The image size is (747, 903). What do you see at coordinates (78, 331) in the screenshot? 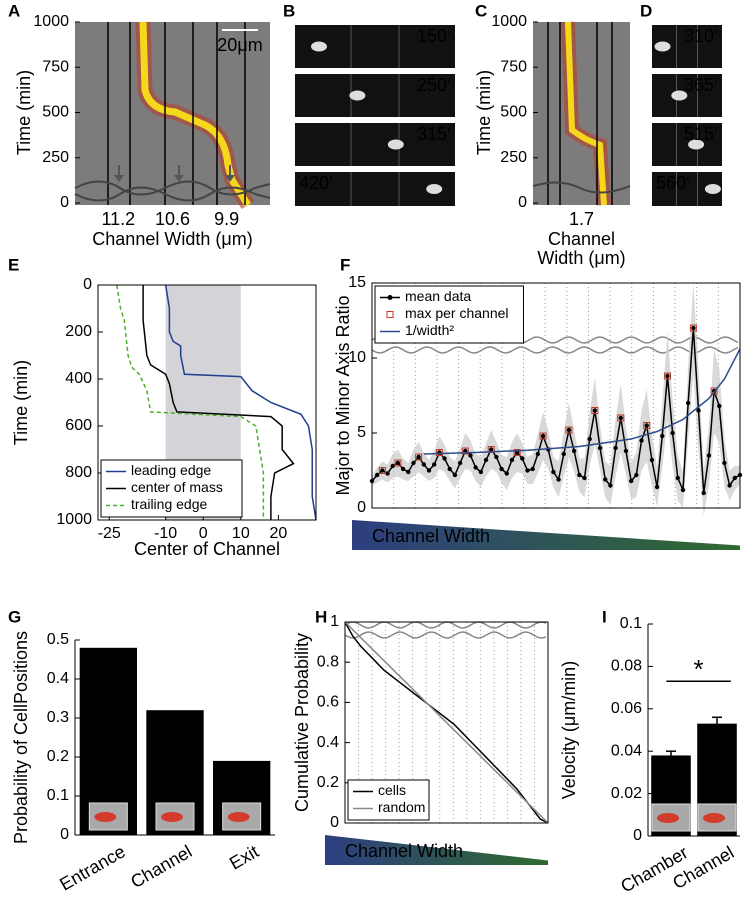
I see `y-tick-label: 200` at bounding box center [78, 331].